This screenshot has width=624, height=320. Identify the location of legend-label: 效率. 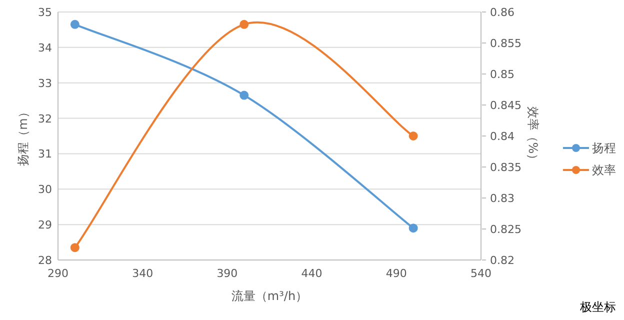
(604, 170).